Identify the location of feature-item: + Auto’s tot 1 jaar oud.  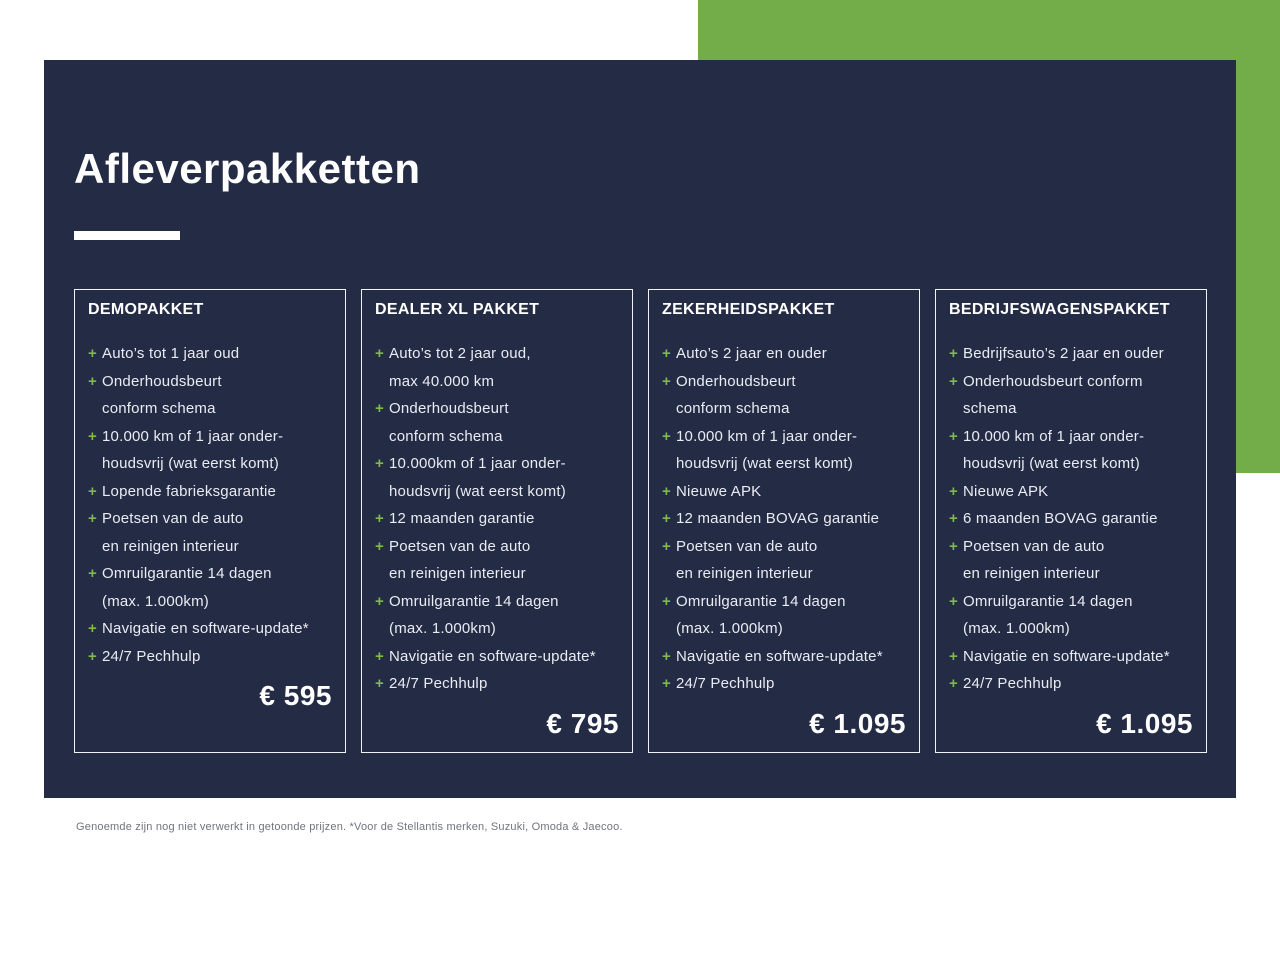
(210, 354).